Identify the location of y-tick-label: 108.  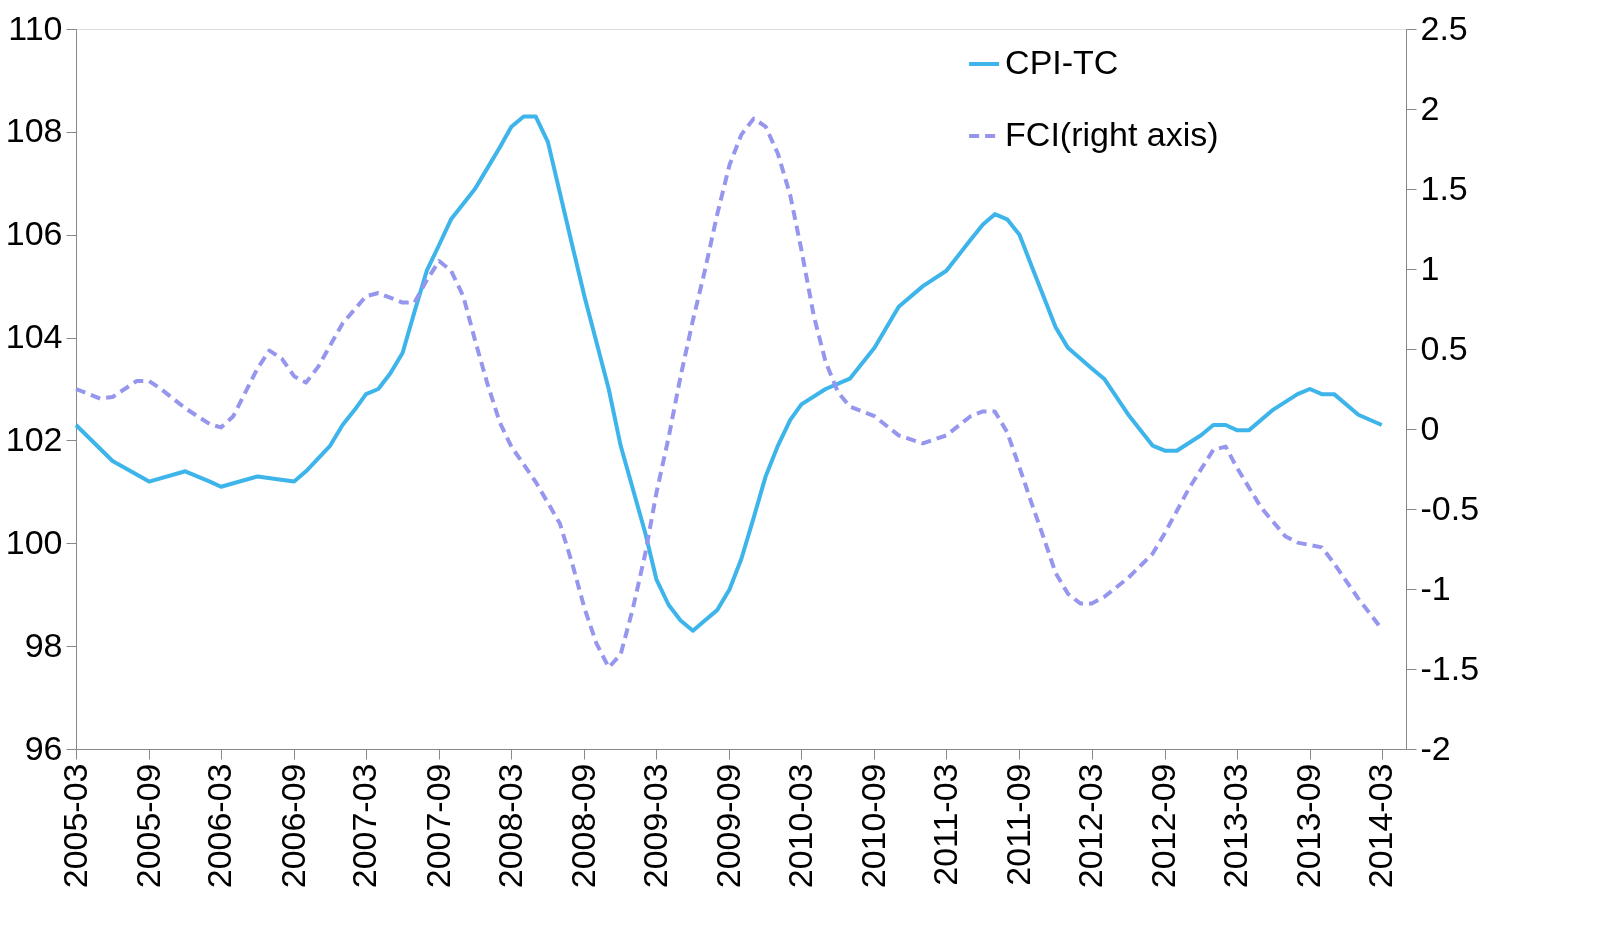
(34, 130).